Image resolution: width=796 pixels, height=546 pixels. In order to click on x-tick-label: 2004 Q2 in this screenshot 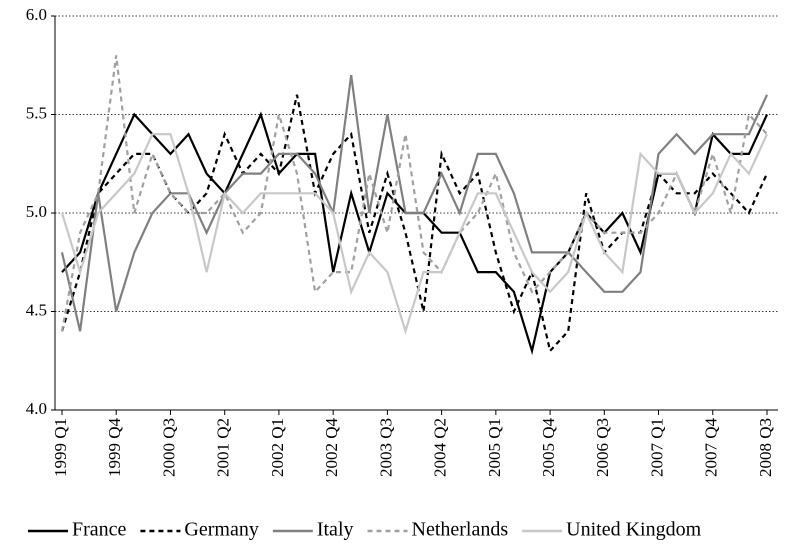, I will do `click(440, 447)`.